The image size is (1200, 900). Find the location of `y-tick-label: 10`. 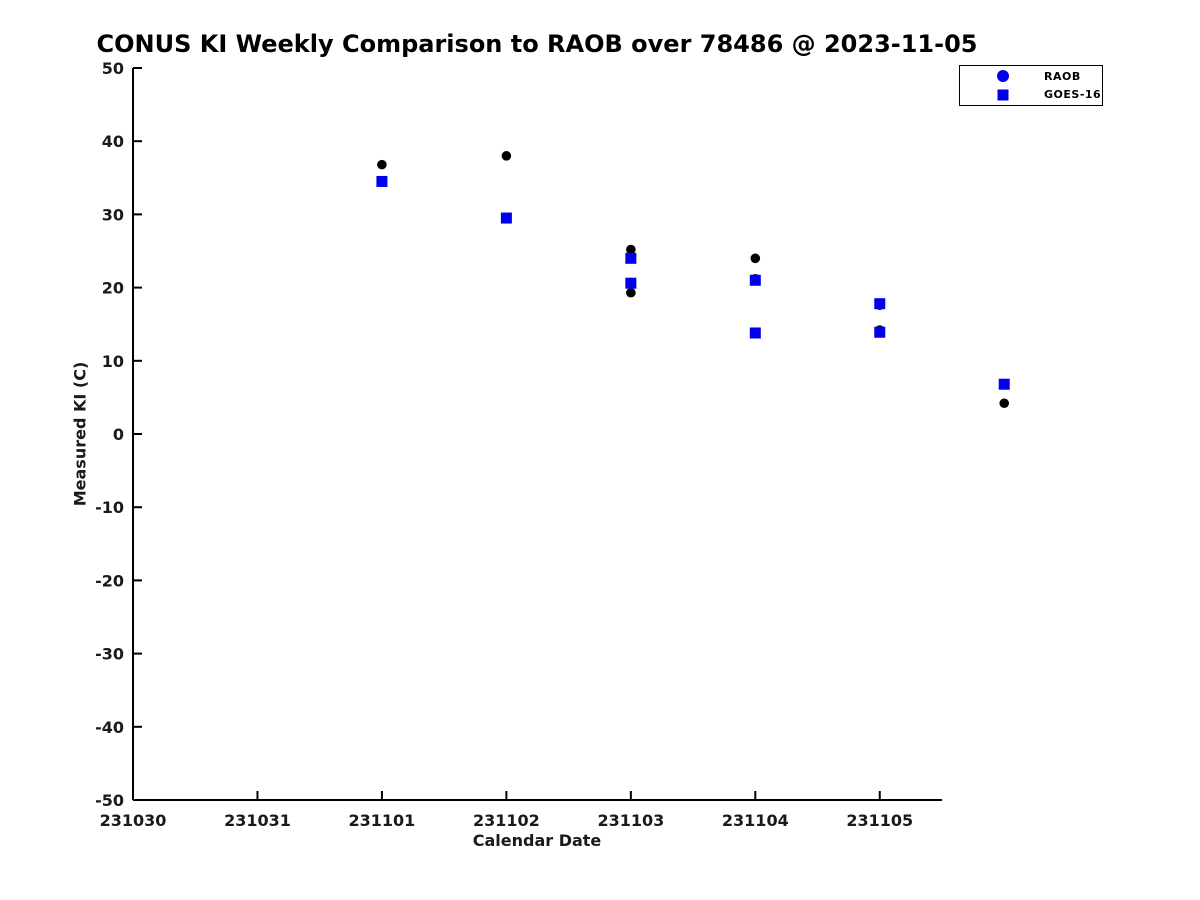

y-tick-label: 10 is located at coordinates (113, 361).